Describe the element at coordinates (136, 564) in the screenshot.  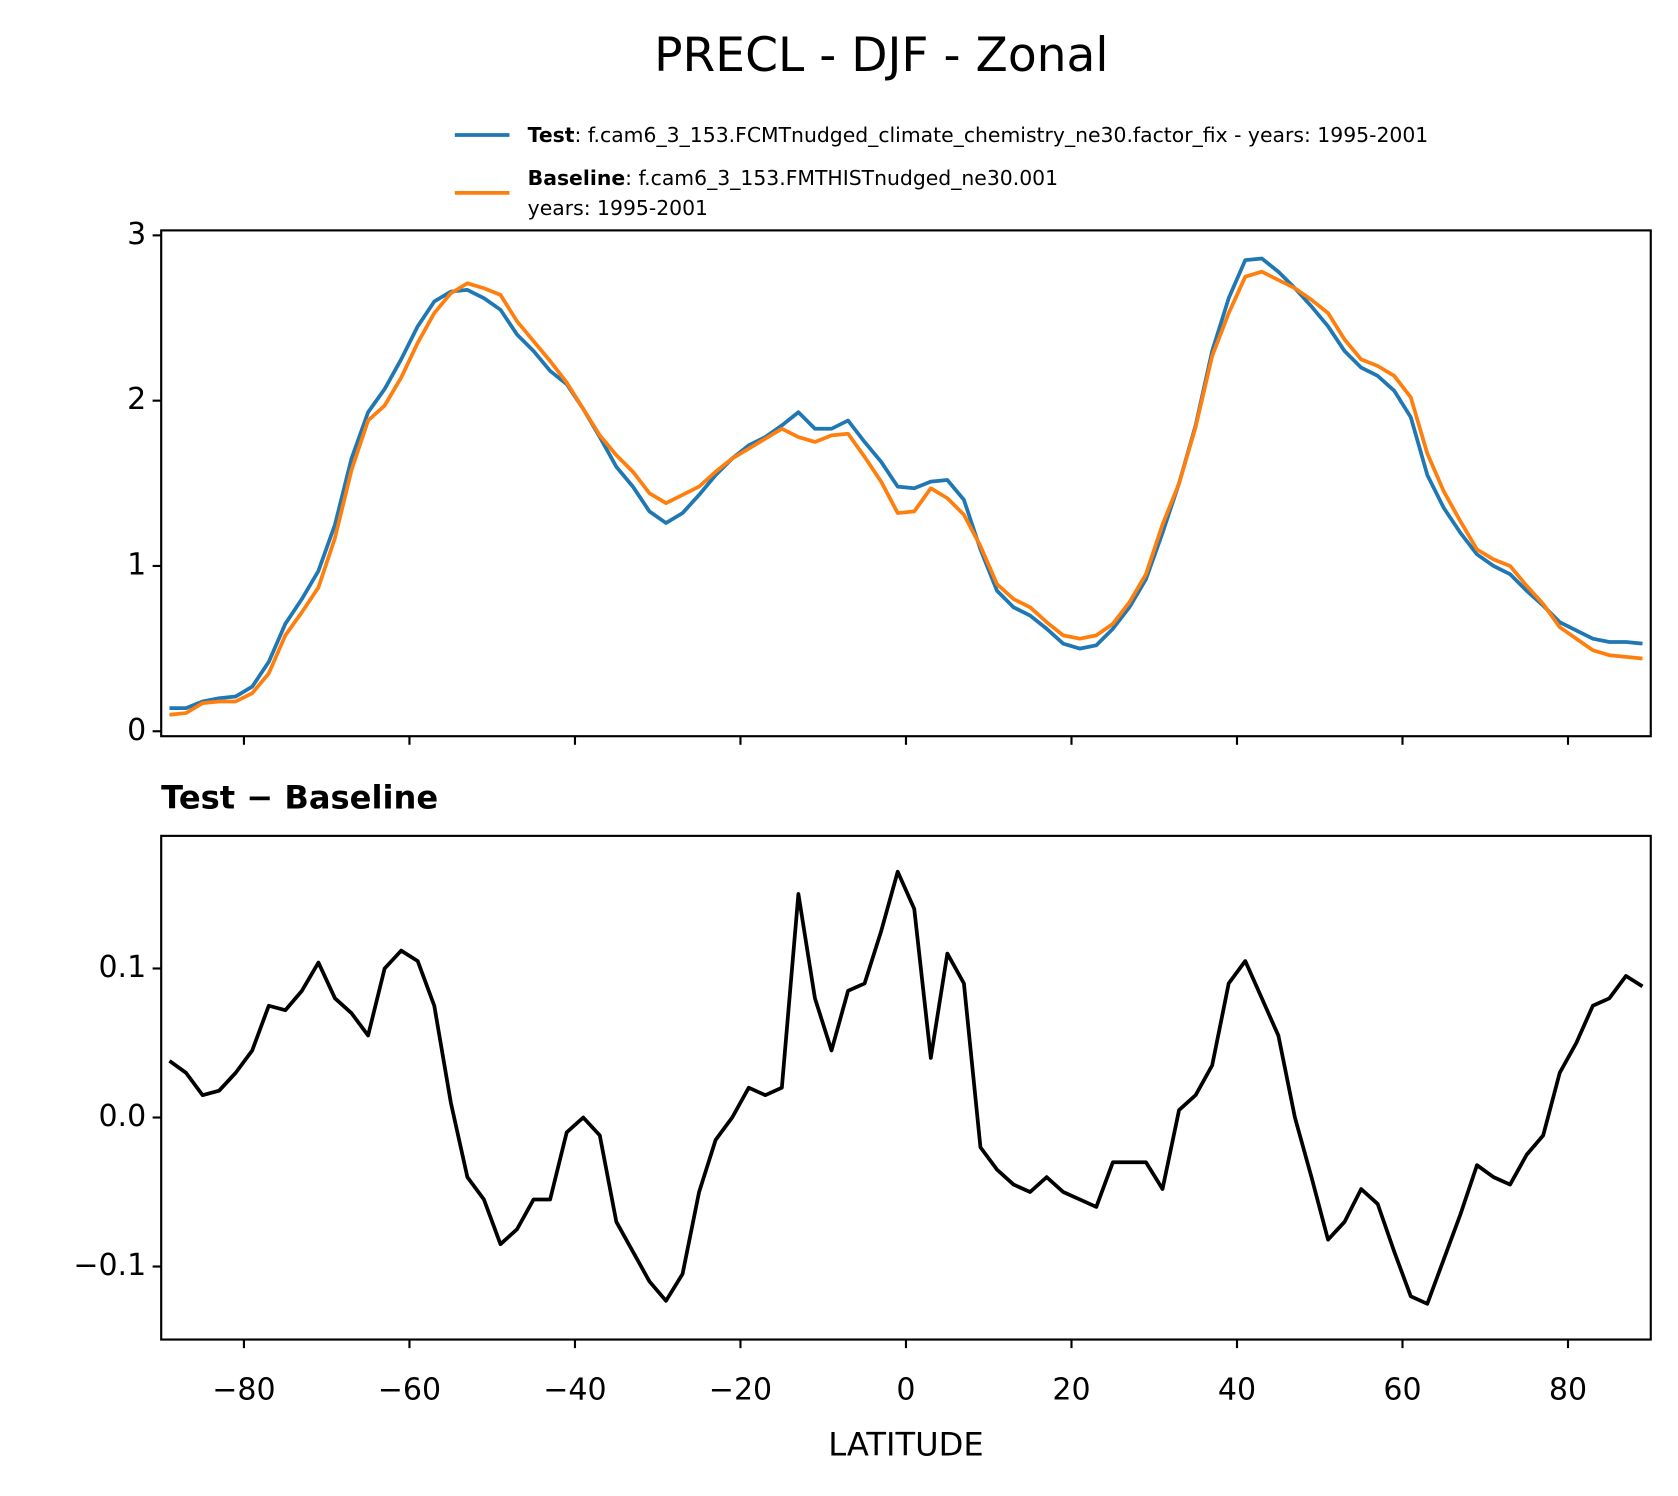
I see `y-tick-label: 1` at that location.